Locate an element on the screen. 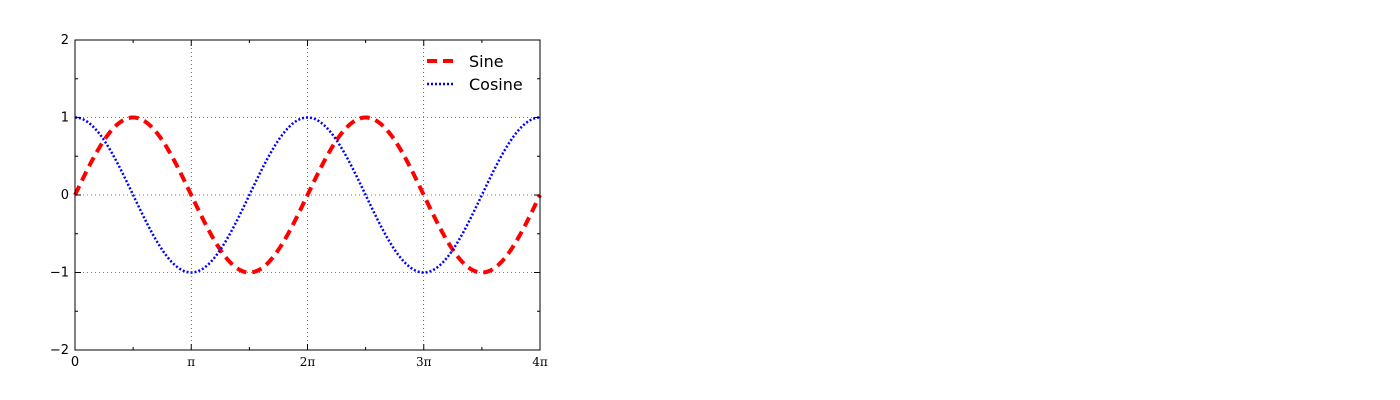  y-axis-tick-labels: −2 −1 0 1 2 is located at coordinates (59, 195).